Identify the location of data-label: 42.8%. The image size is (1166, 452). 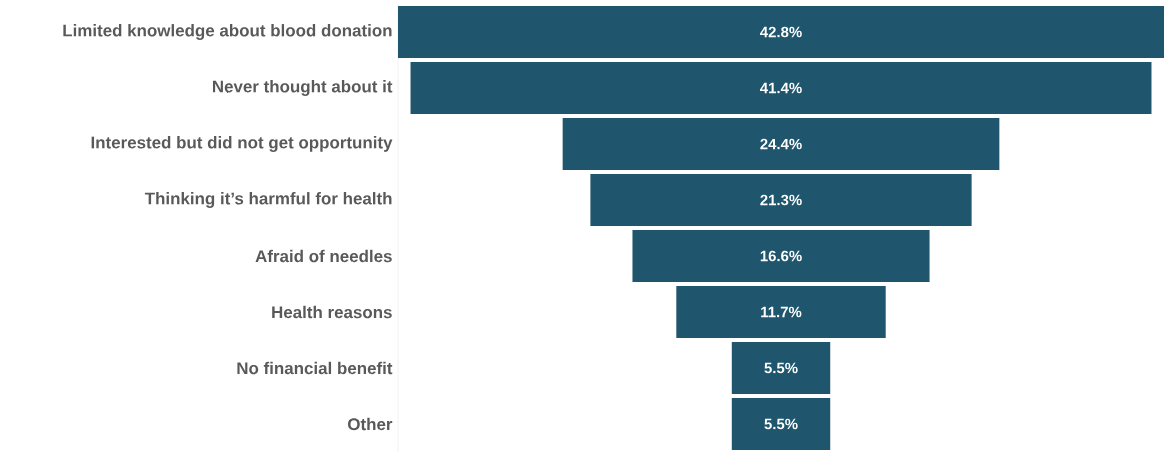
(781, 32).